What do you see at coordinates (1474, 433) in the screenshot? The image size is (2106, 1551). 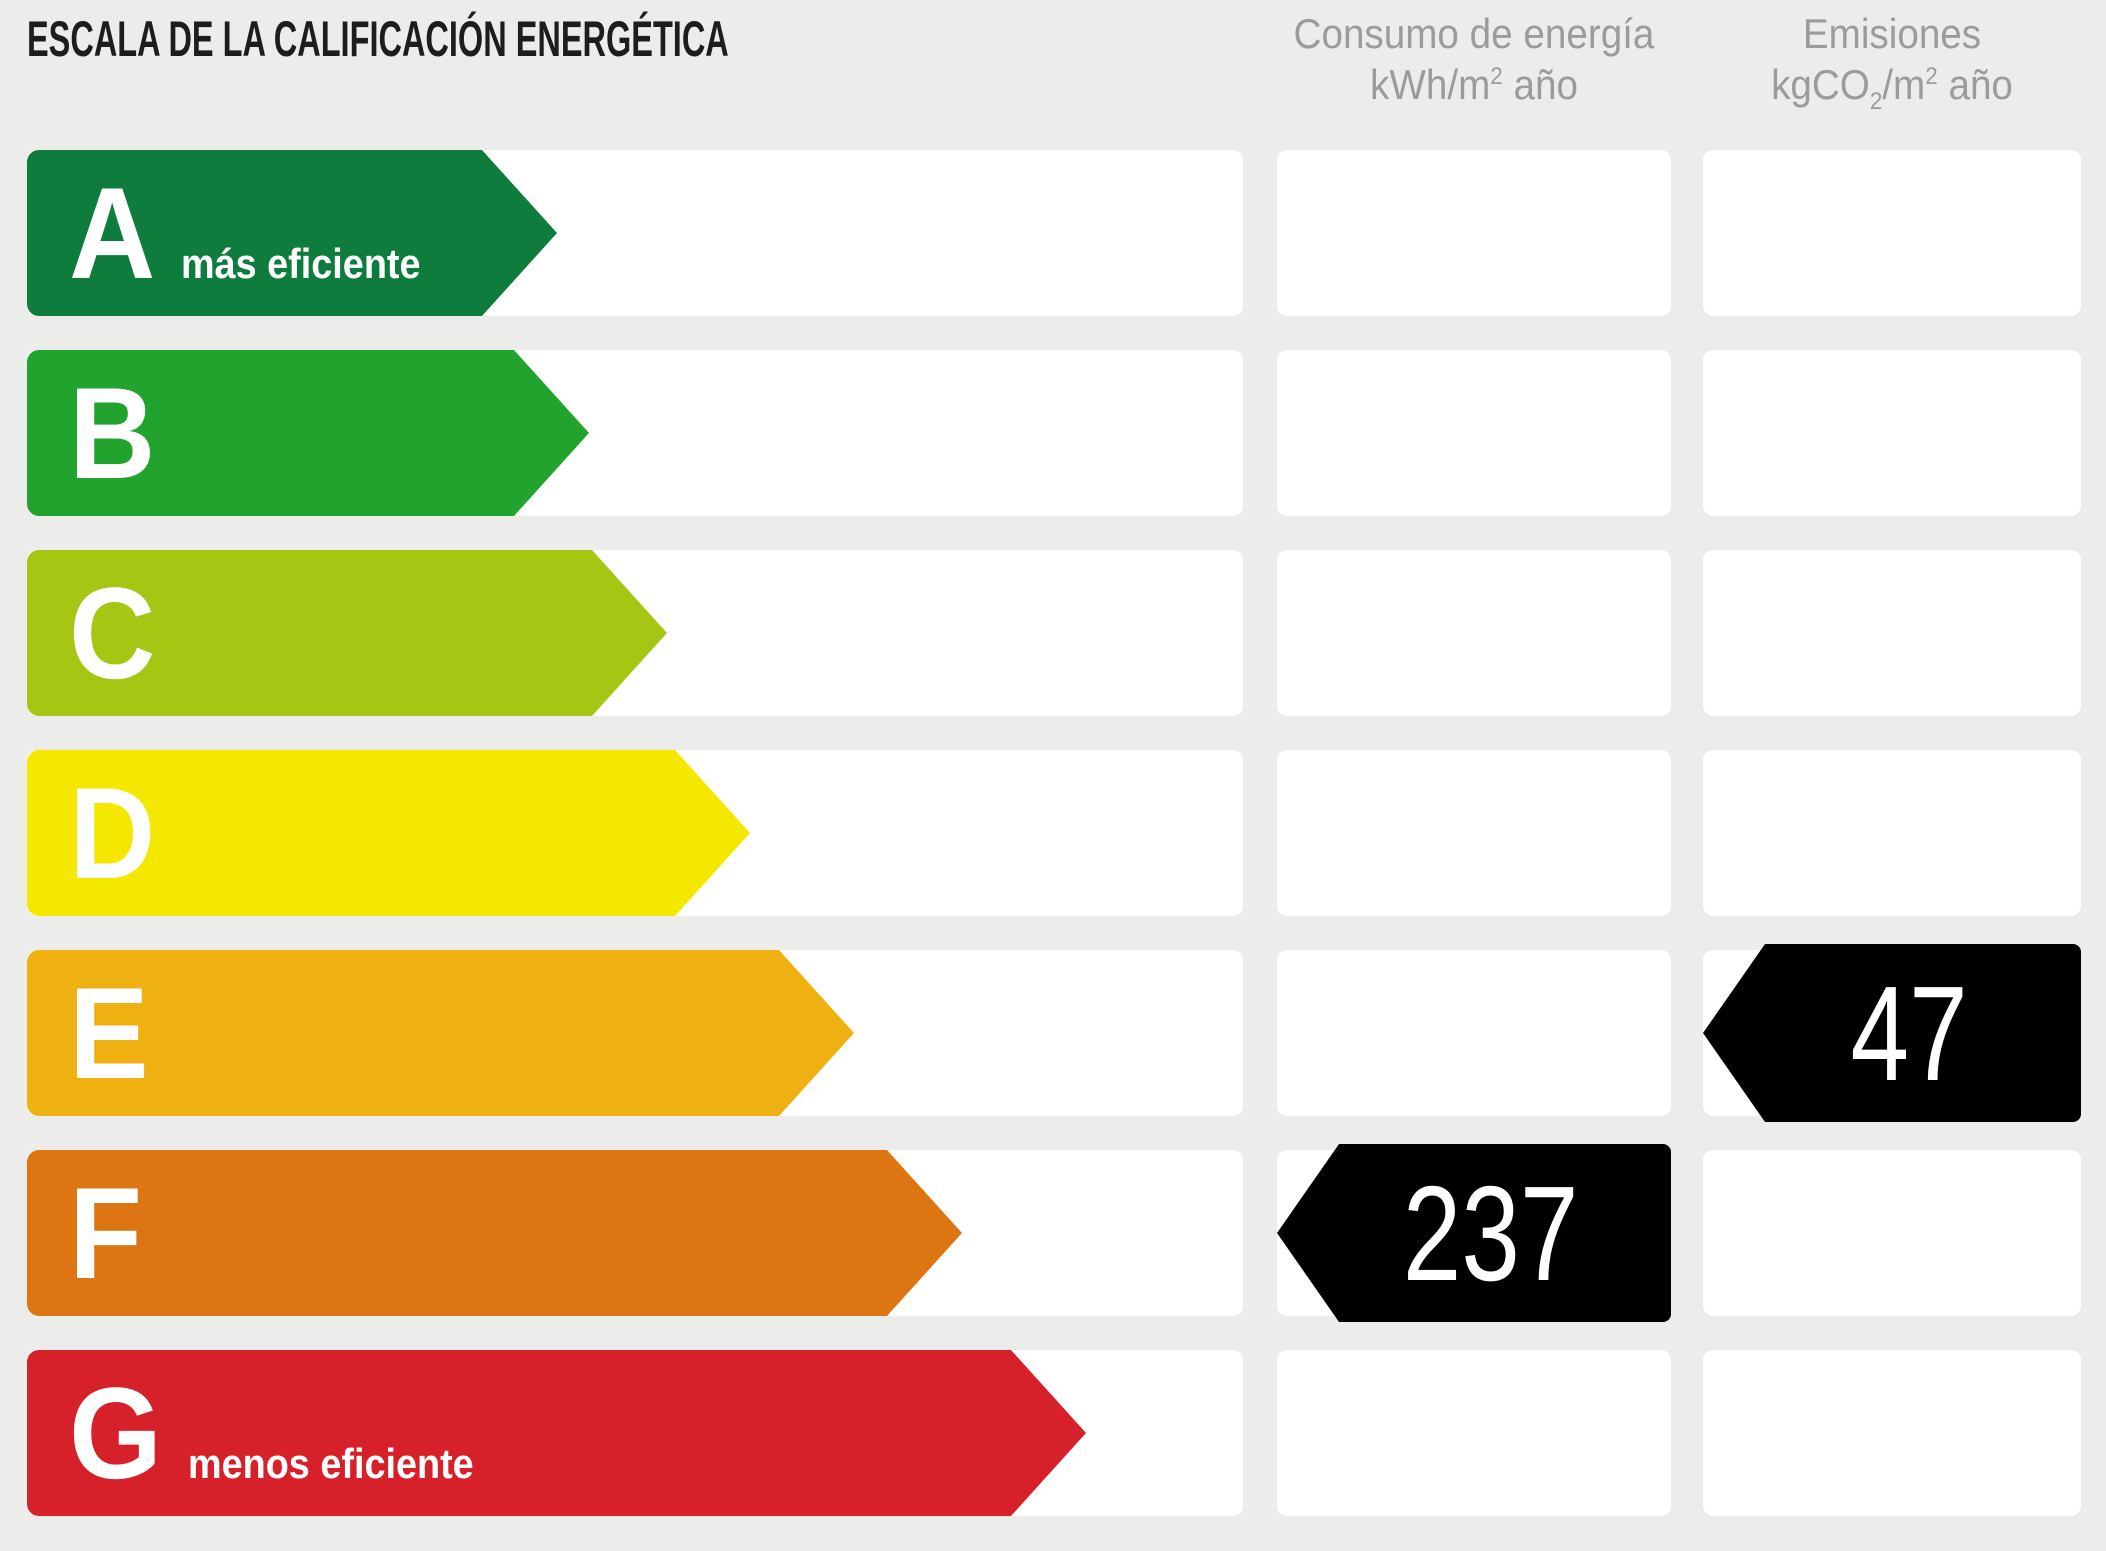 I see `consumo-cell-B` at bounding box center [1474, 433].